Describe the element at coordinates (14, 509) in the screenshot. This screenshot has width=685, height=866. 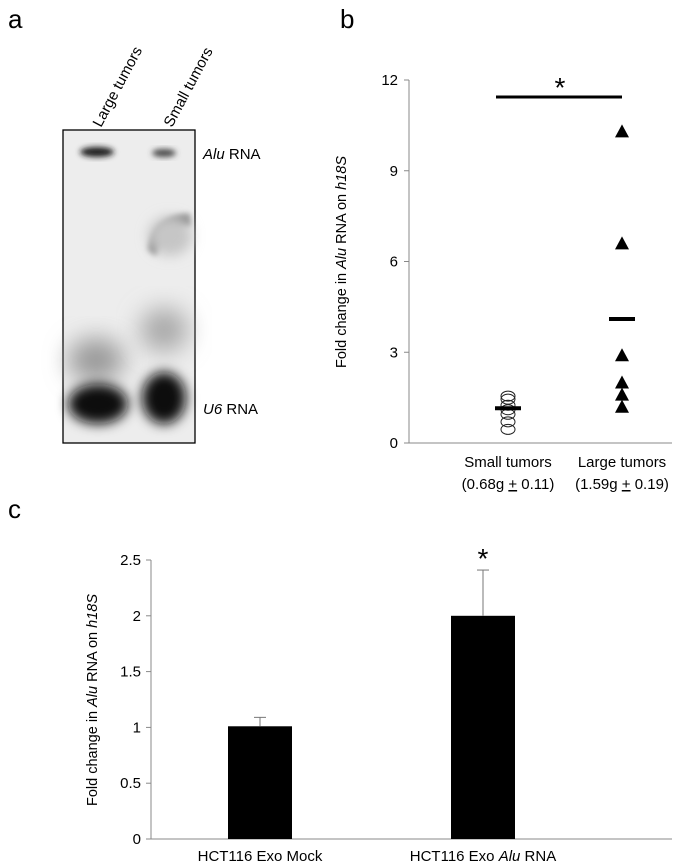
I see `panel-label-c: c` at that location.